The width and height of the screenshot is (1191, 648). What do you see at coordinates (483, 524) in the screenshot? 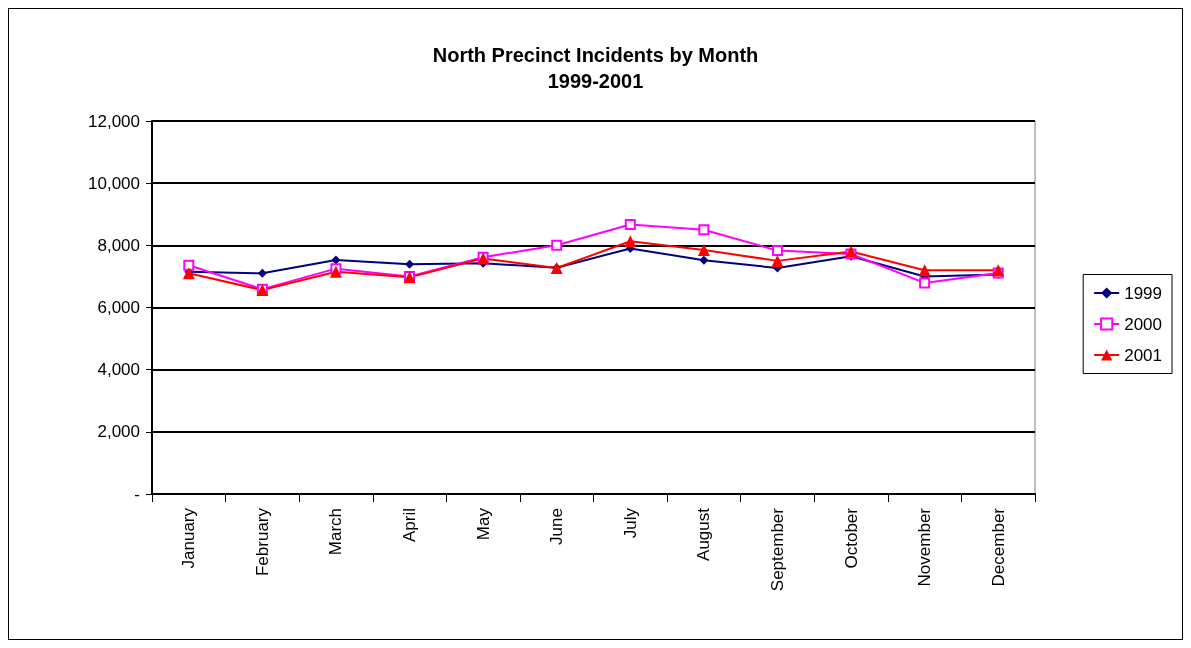
I see `x-tick-label: May` at bounding box center [483, 524].